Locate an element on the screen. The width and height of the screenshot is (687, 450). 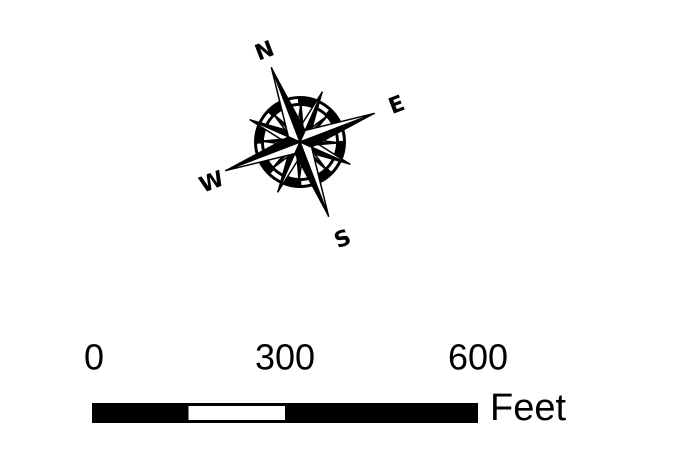
scale-unit: Feet is located at coordinates (528, 408).